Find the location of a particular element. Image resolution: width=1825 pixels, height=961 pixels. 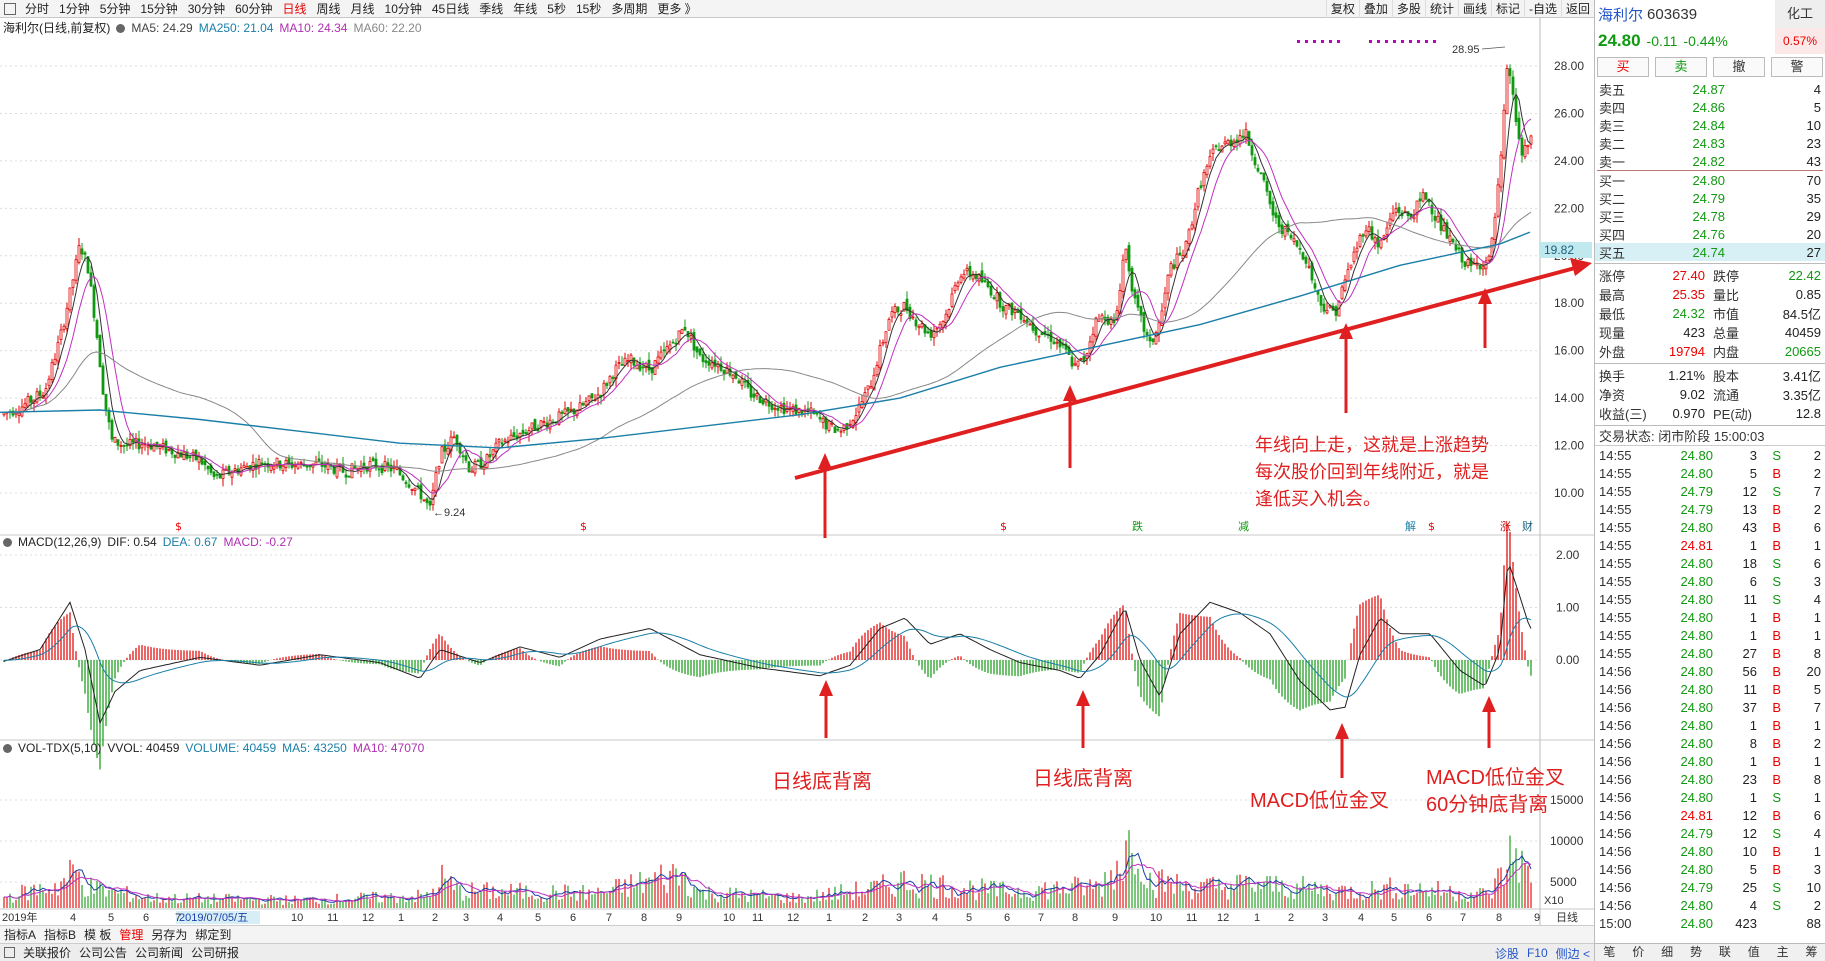

sector-badge: 化工 is located at coordinates (1800, 14).